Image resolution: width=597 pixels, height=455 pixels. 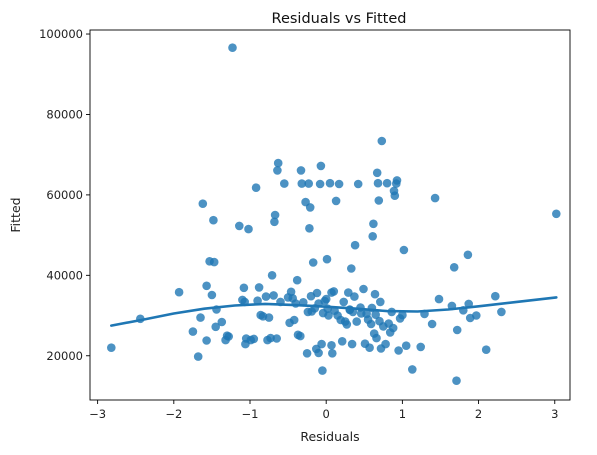 What do you see at coordinates (97, 414) in the screenshot?
I see `x-tick-label: −3` at bounding box center [97, 414].